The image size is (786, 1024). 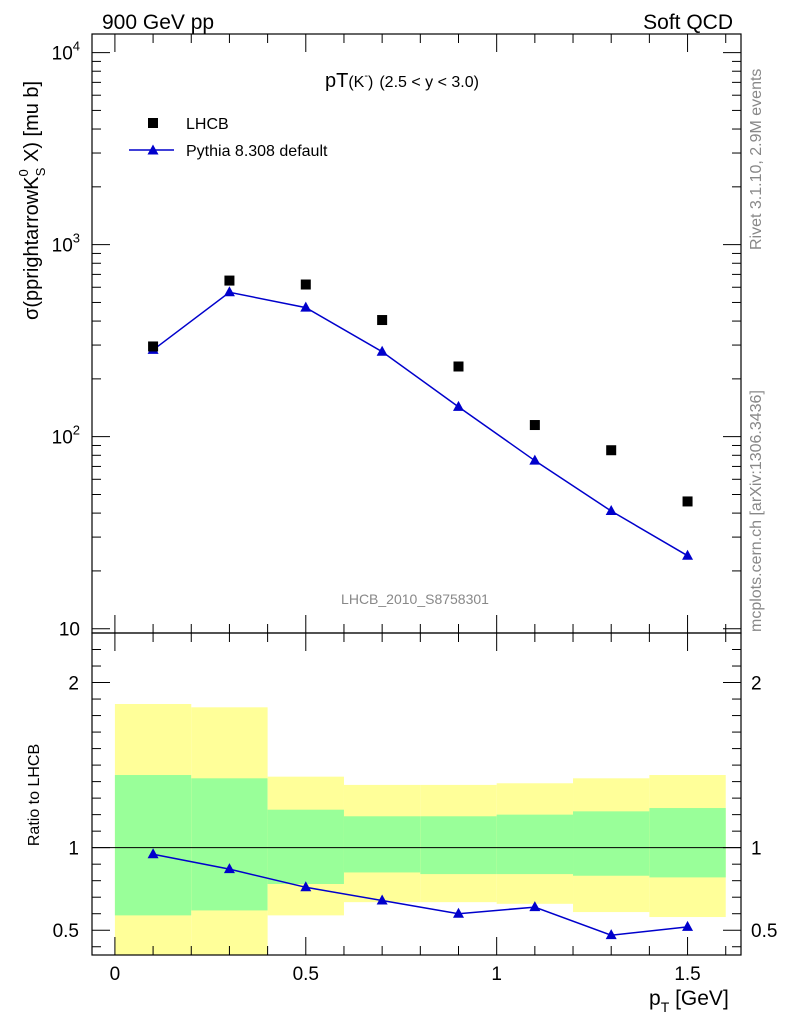 What do you see at coordinates (415, 599) in the screenshot?
I see `analysis-watermark: LHCB_2010_S8758301` at bounding box center [415, 599].